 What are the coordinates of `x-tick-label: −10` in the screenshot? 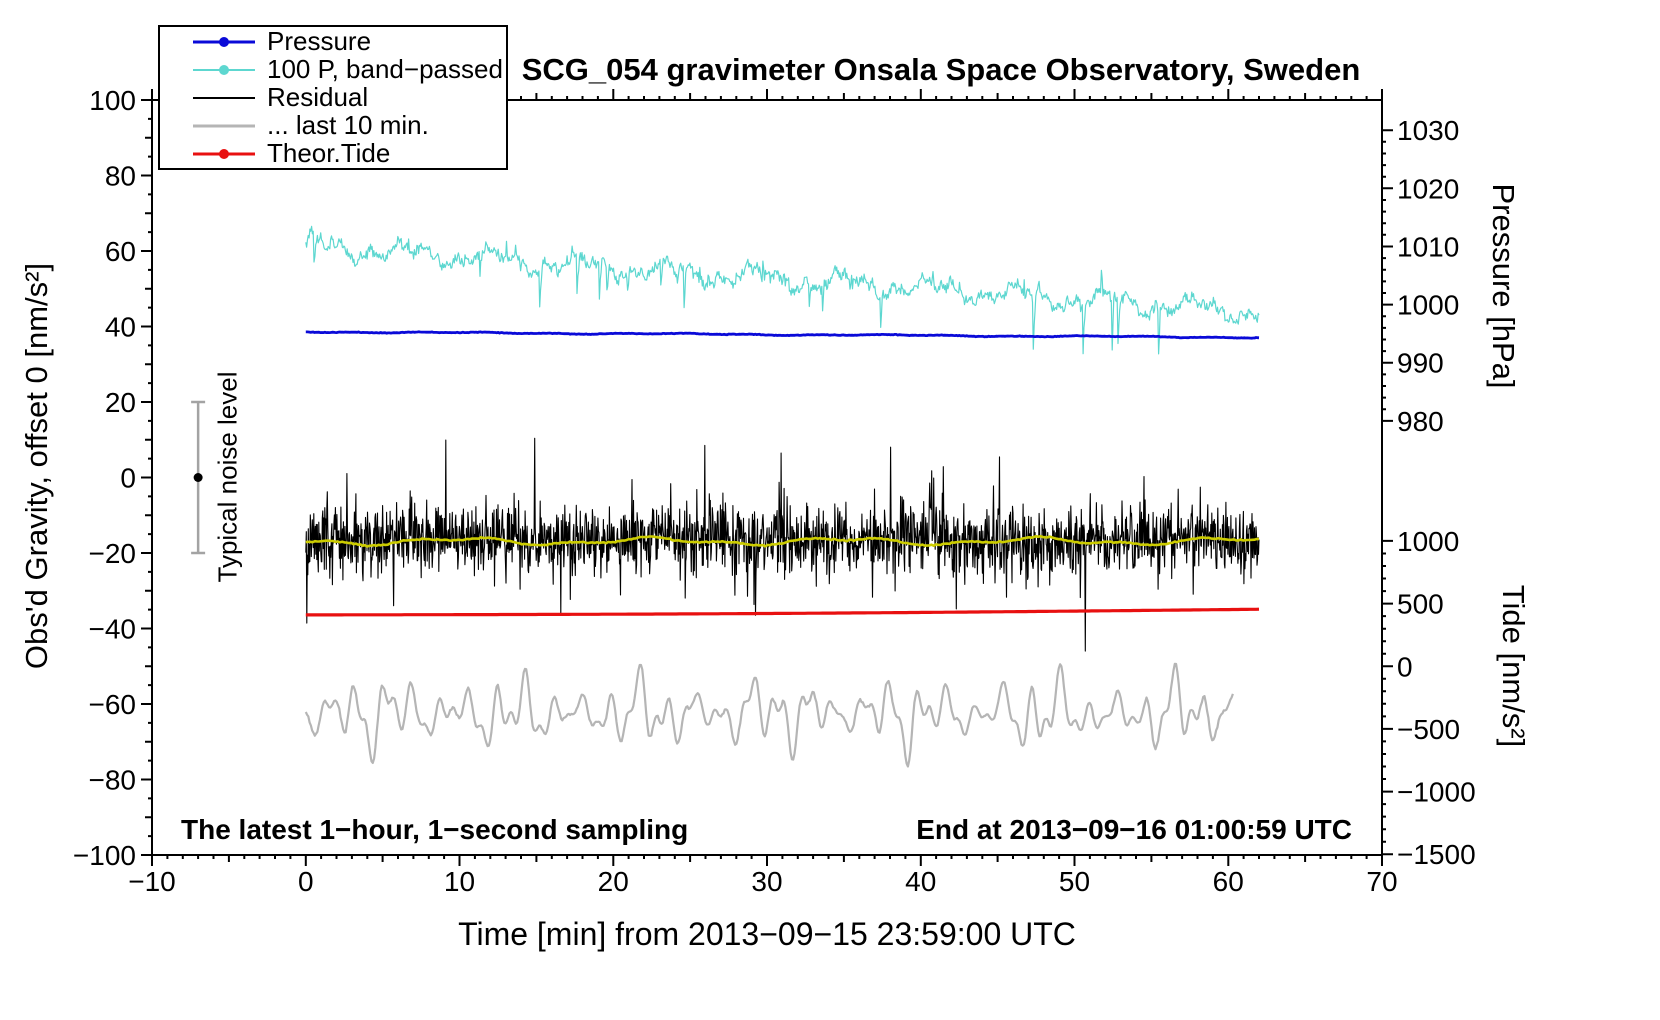 It's located at (152, 881).